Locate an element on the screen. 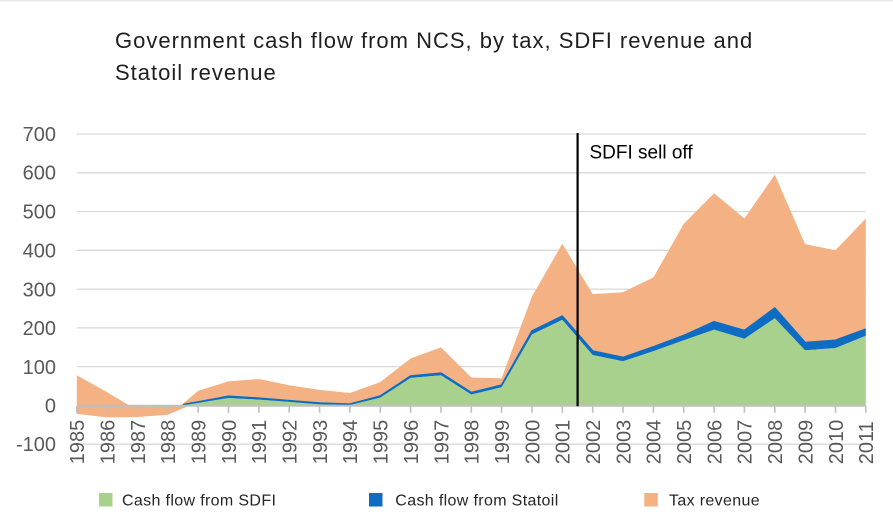  svg-text: 1997 is located at coordinates (442, 442).